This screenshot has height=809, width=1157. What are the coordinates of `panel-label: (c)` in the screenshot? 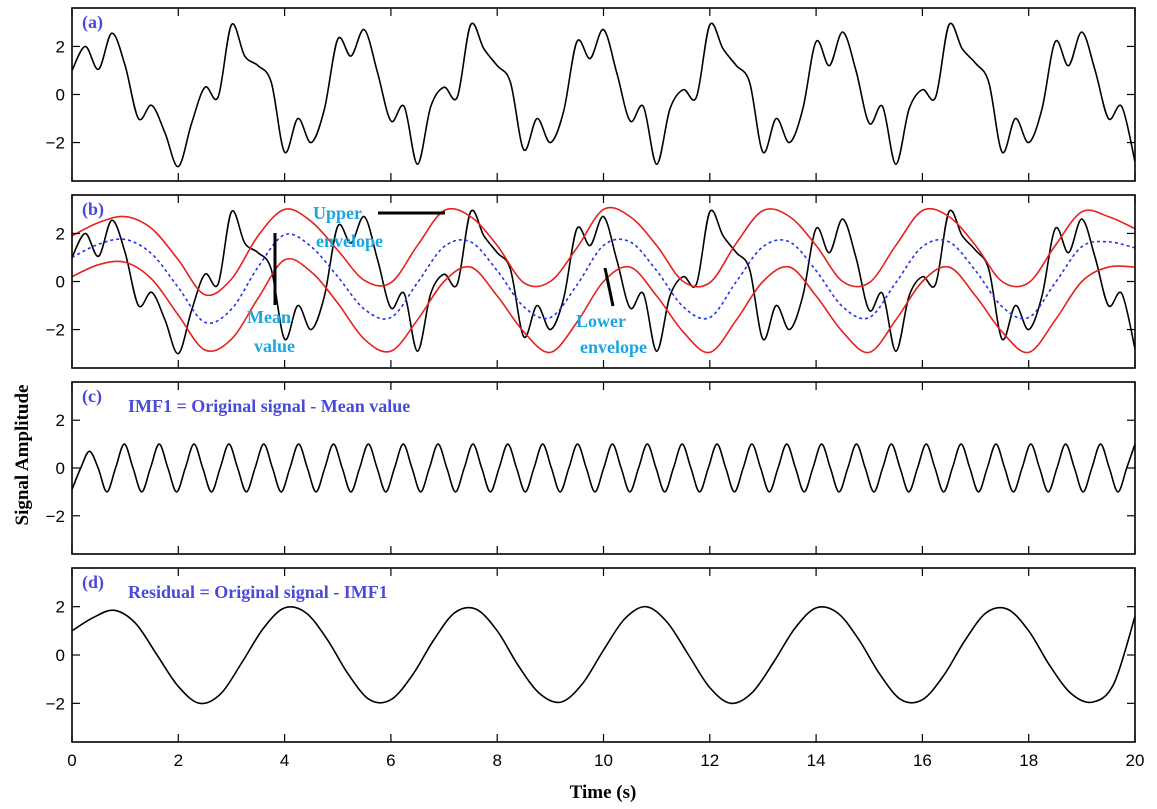 It's located at (92, 396).